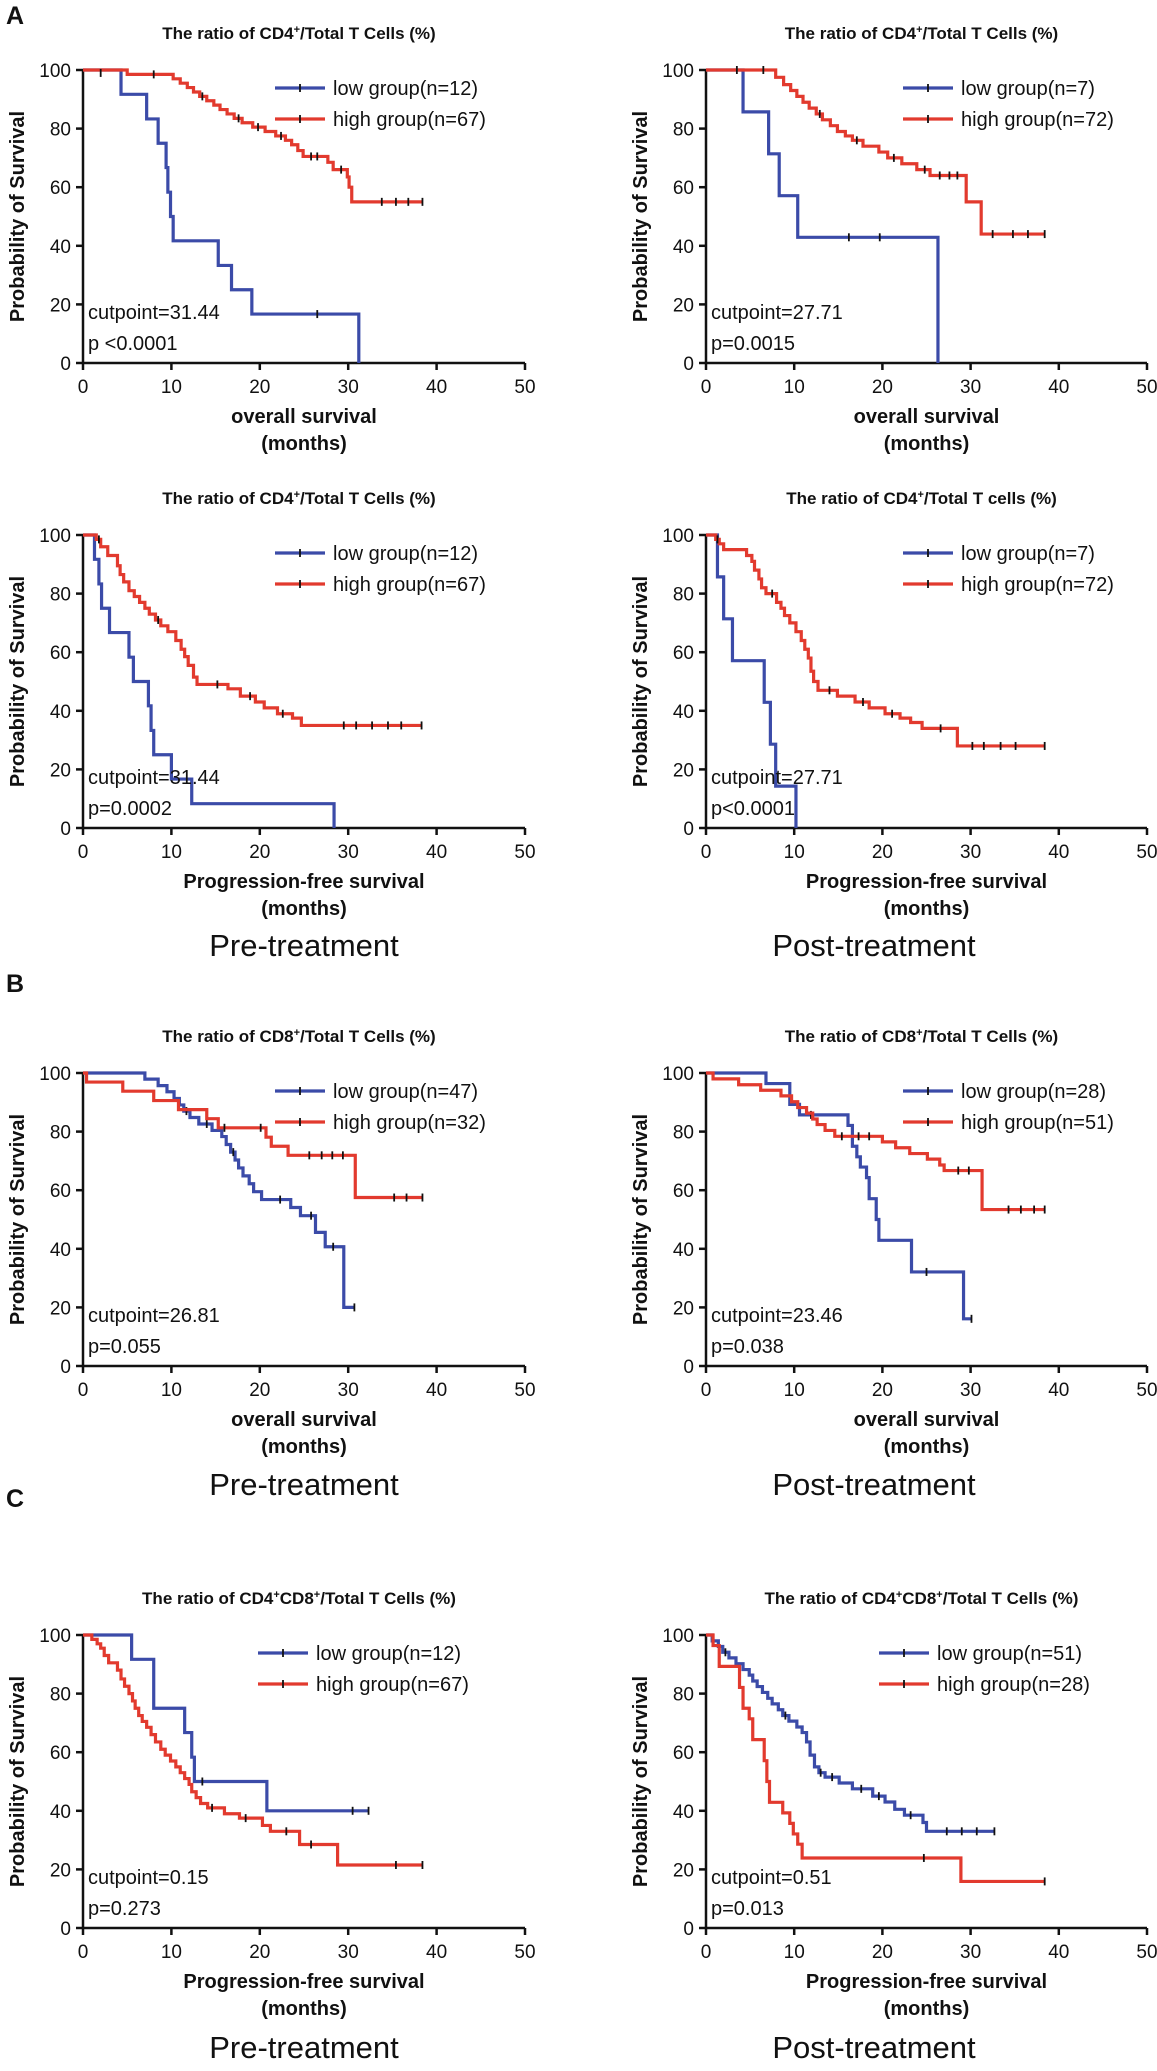 The image size is (1157, 2071). What do you see at coordinates (1009, 1654) in the screenshot?
I see `legend-label-low: low group(n=51)` at bounding box center [1009, 1654].